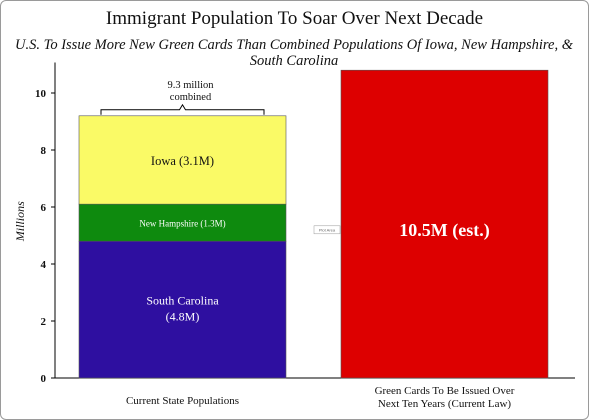 The image size is (589, 420). I want to click on y-tick-label: 0, so click(44, 379).